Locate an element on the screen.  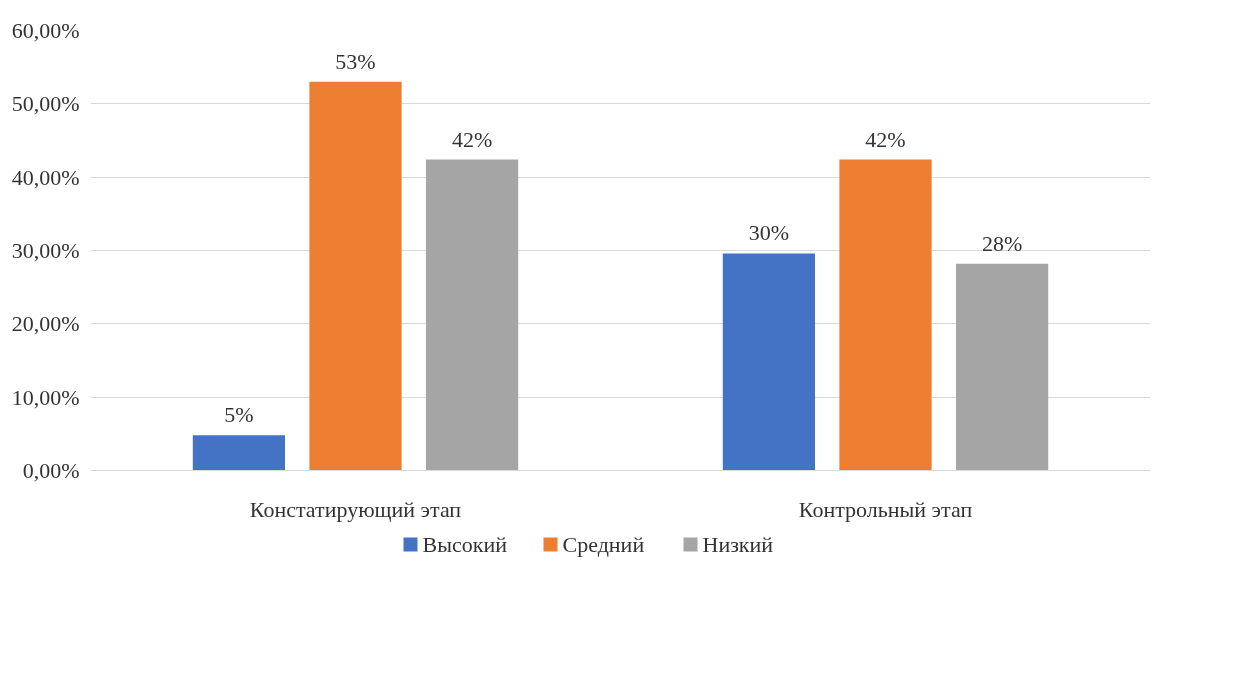
x-tick-label: Констатирующий этап is located at coordinates (355, 509).